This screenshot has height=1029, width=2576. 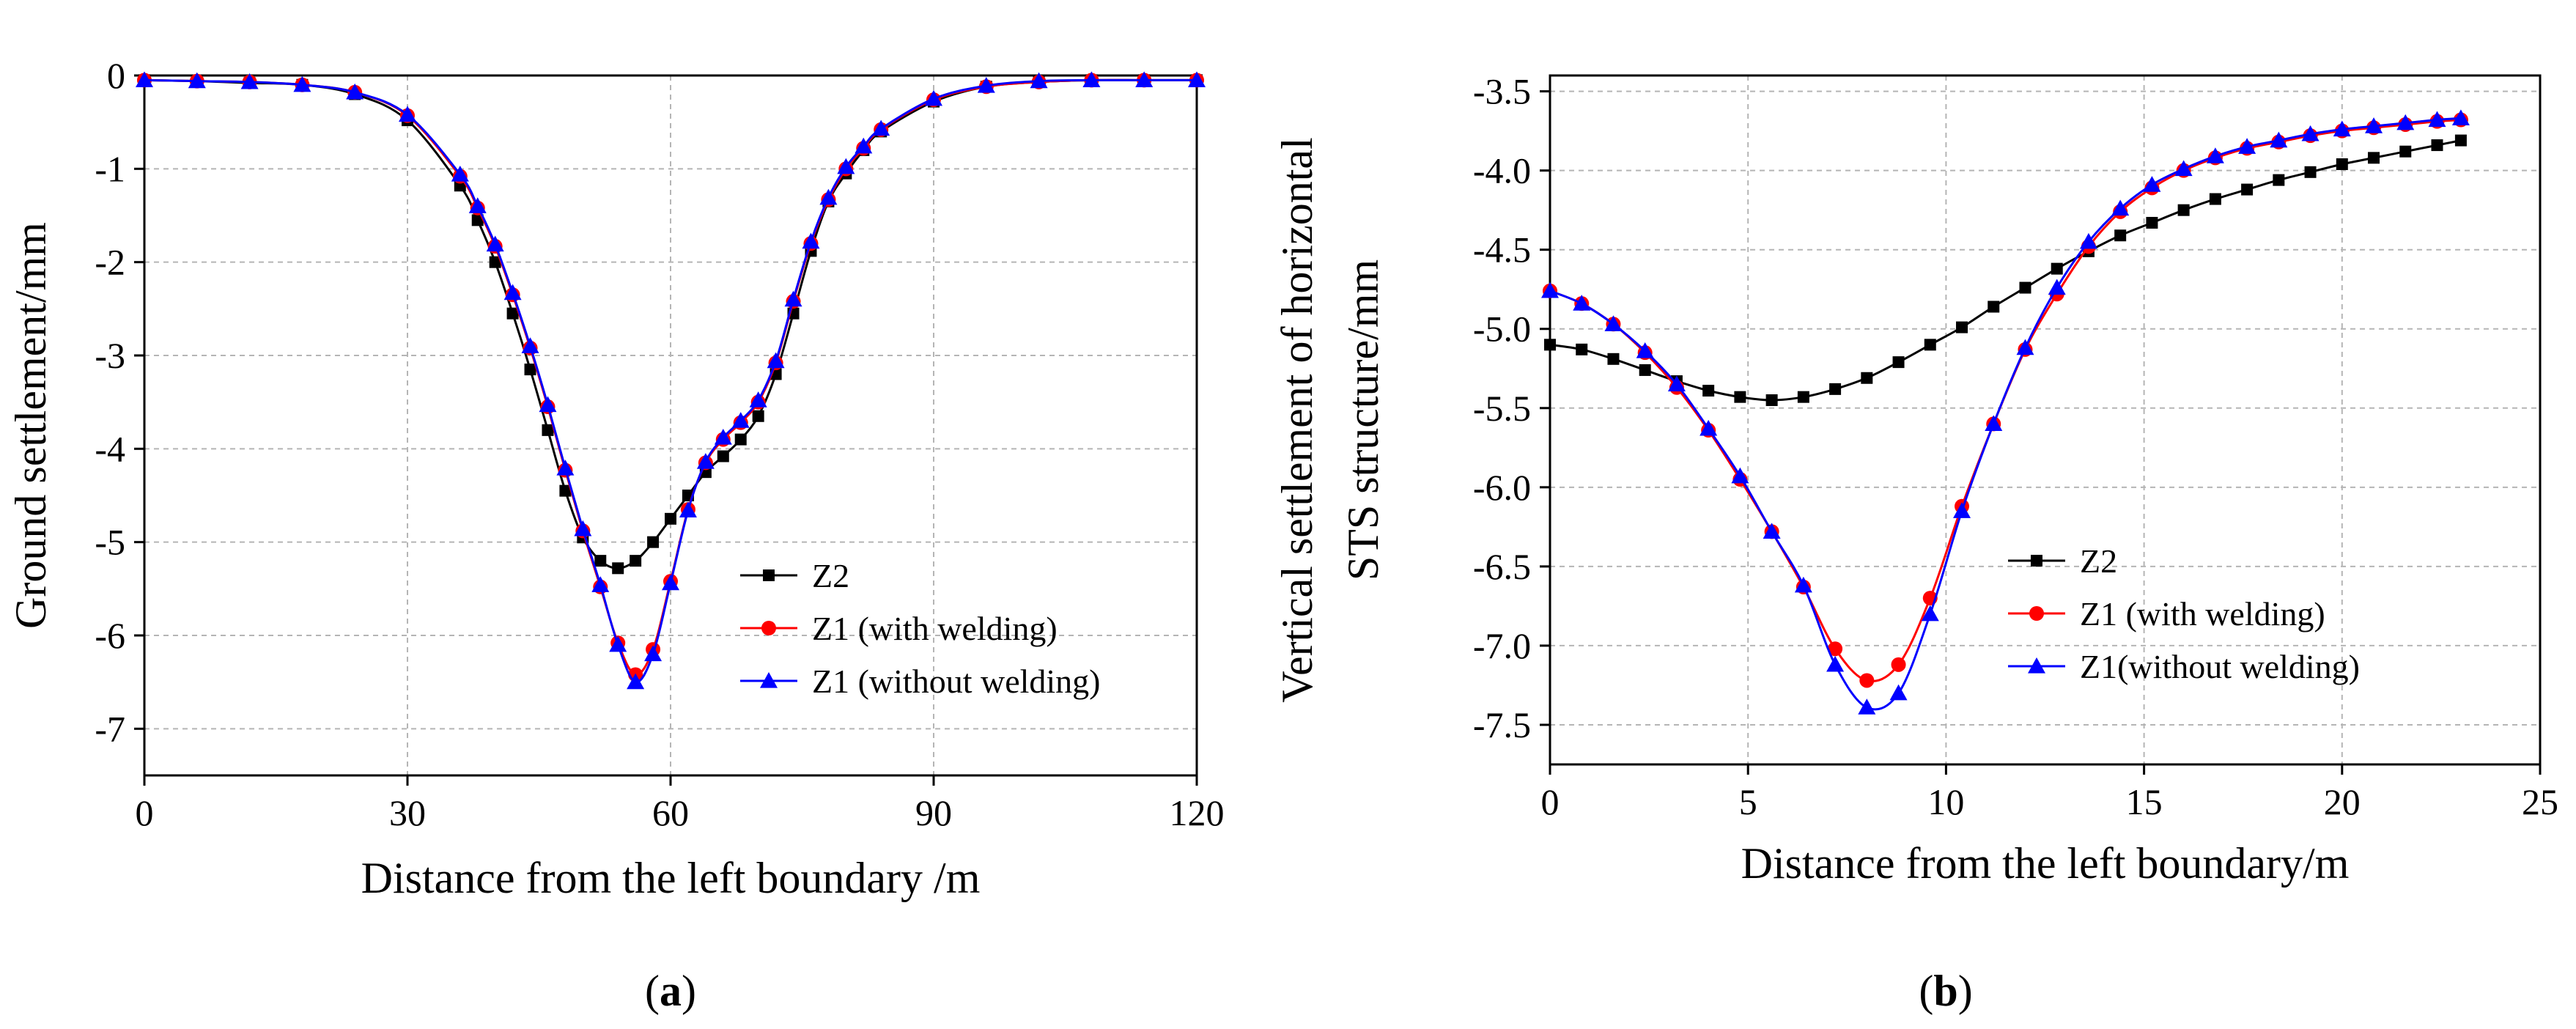 I want to click on x-tick-label: 90, so click(x=933, y=812).